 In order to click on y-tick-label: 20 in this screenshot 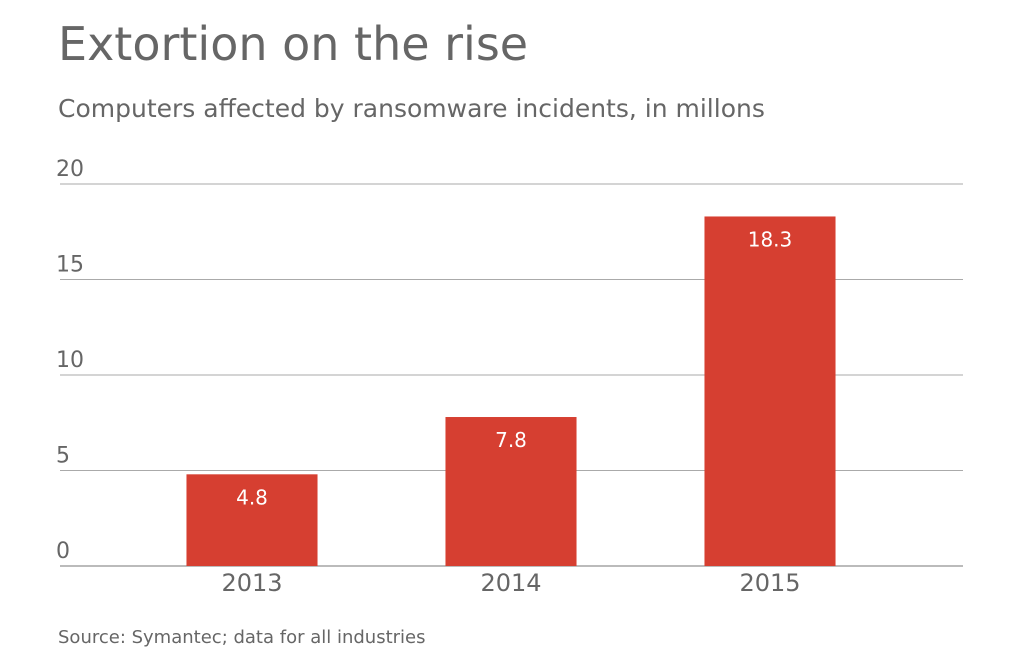, I will do `click(70, 169)`.